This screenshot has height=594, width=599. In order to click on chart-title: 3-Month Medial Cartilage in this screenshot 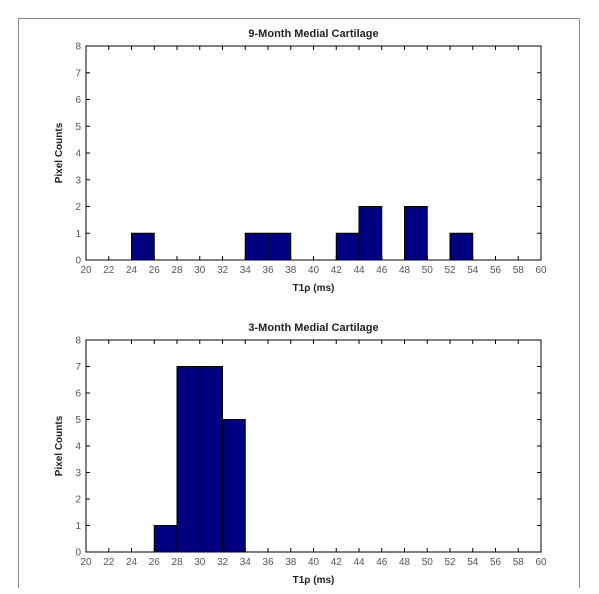, I will do `click(313, 328)`.